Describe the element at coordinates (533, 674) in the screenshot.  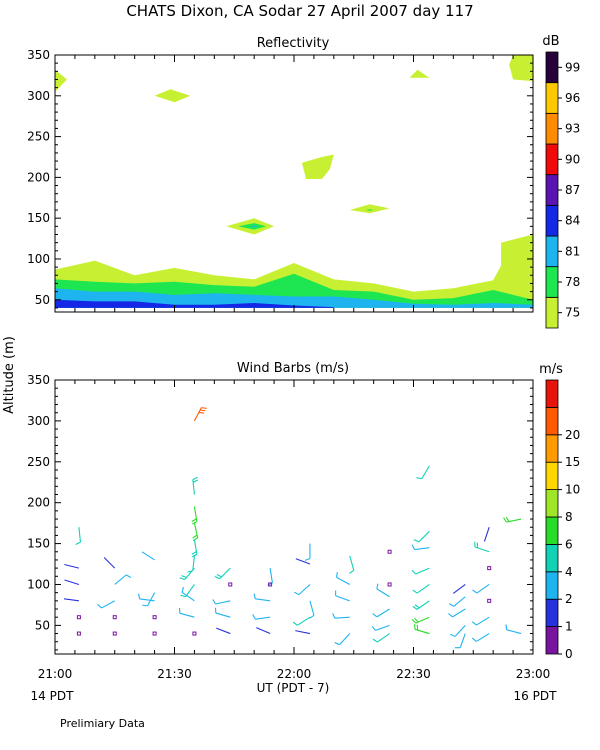
I see `wind-x-tick-label: 23:00` at that location.